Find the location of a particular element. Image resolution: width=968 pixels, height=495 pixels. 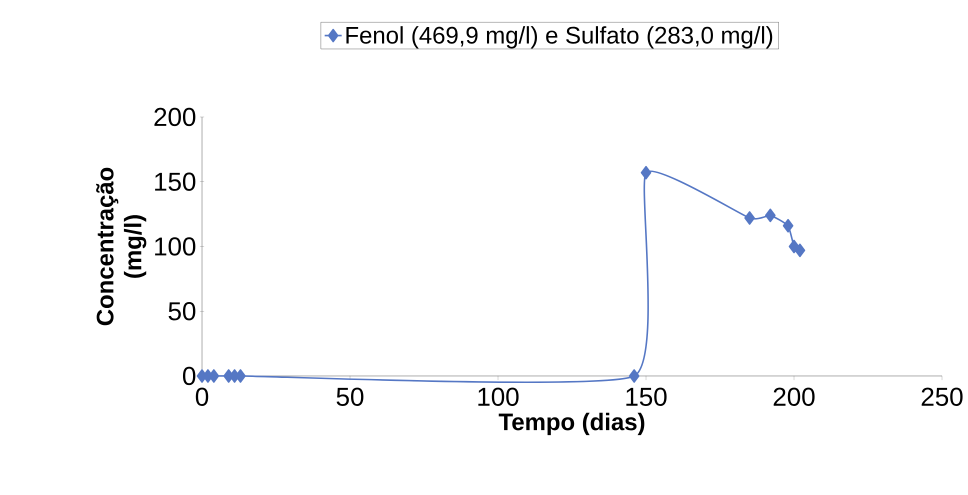

x-tick-label: 150 is located at coordinates (646, 397).